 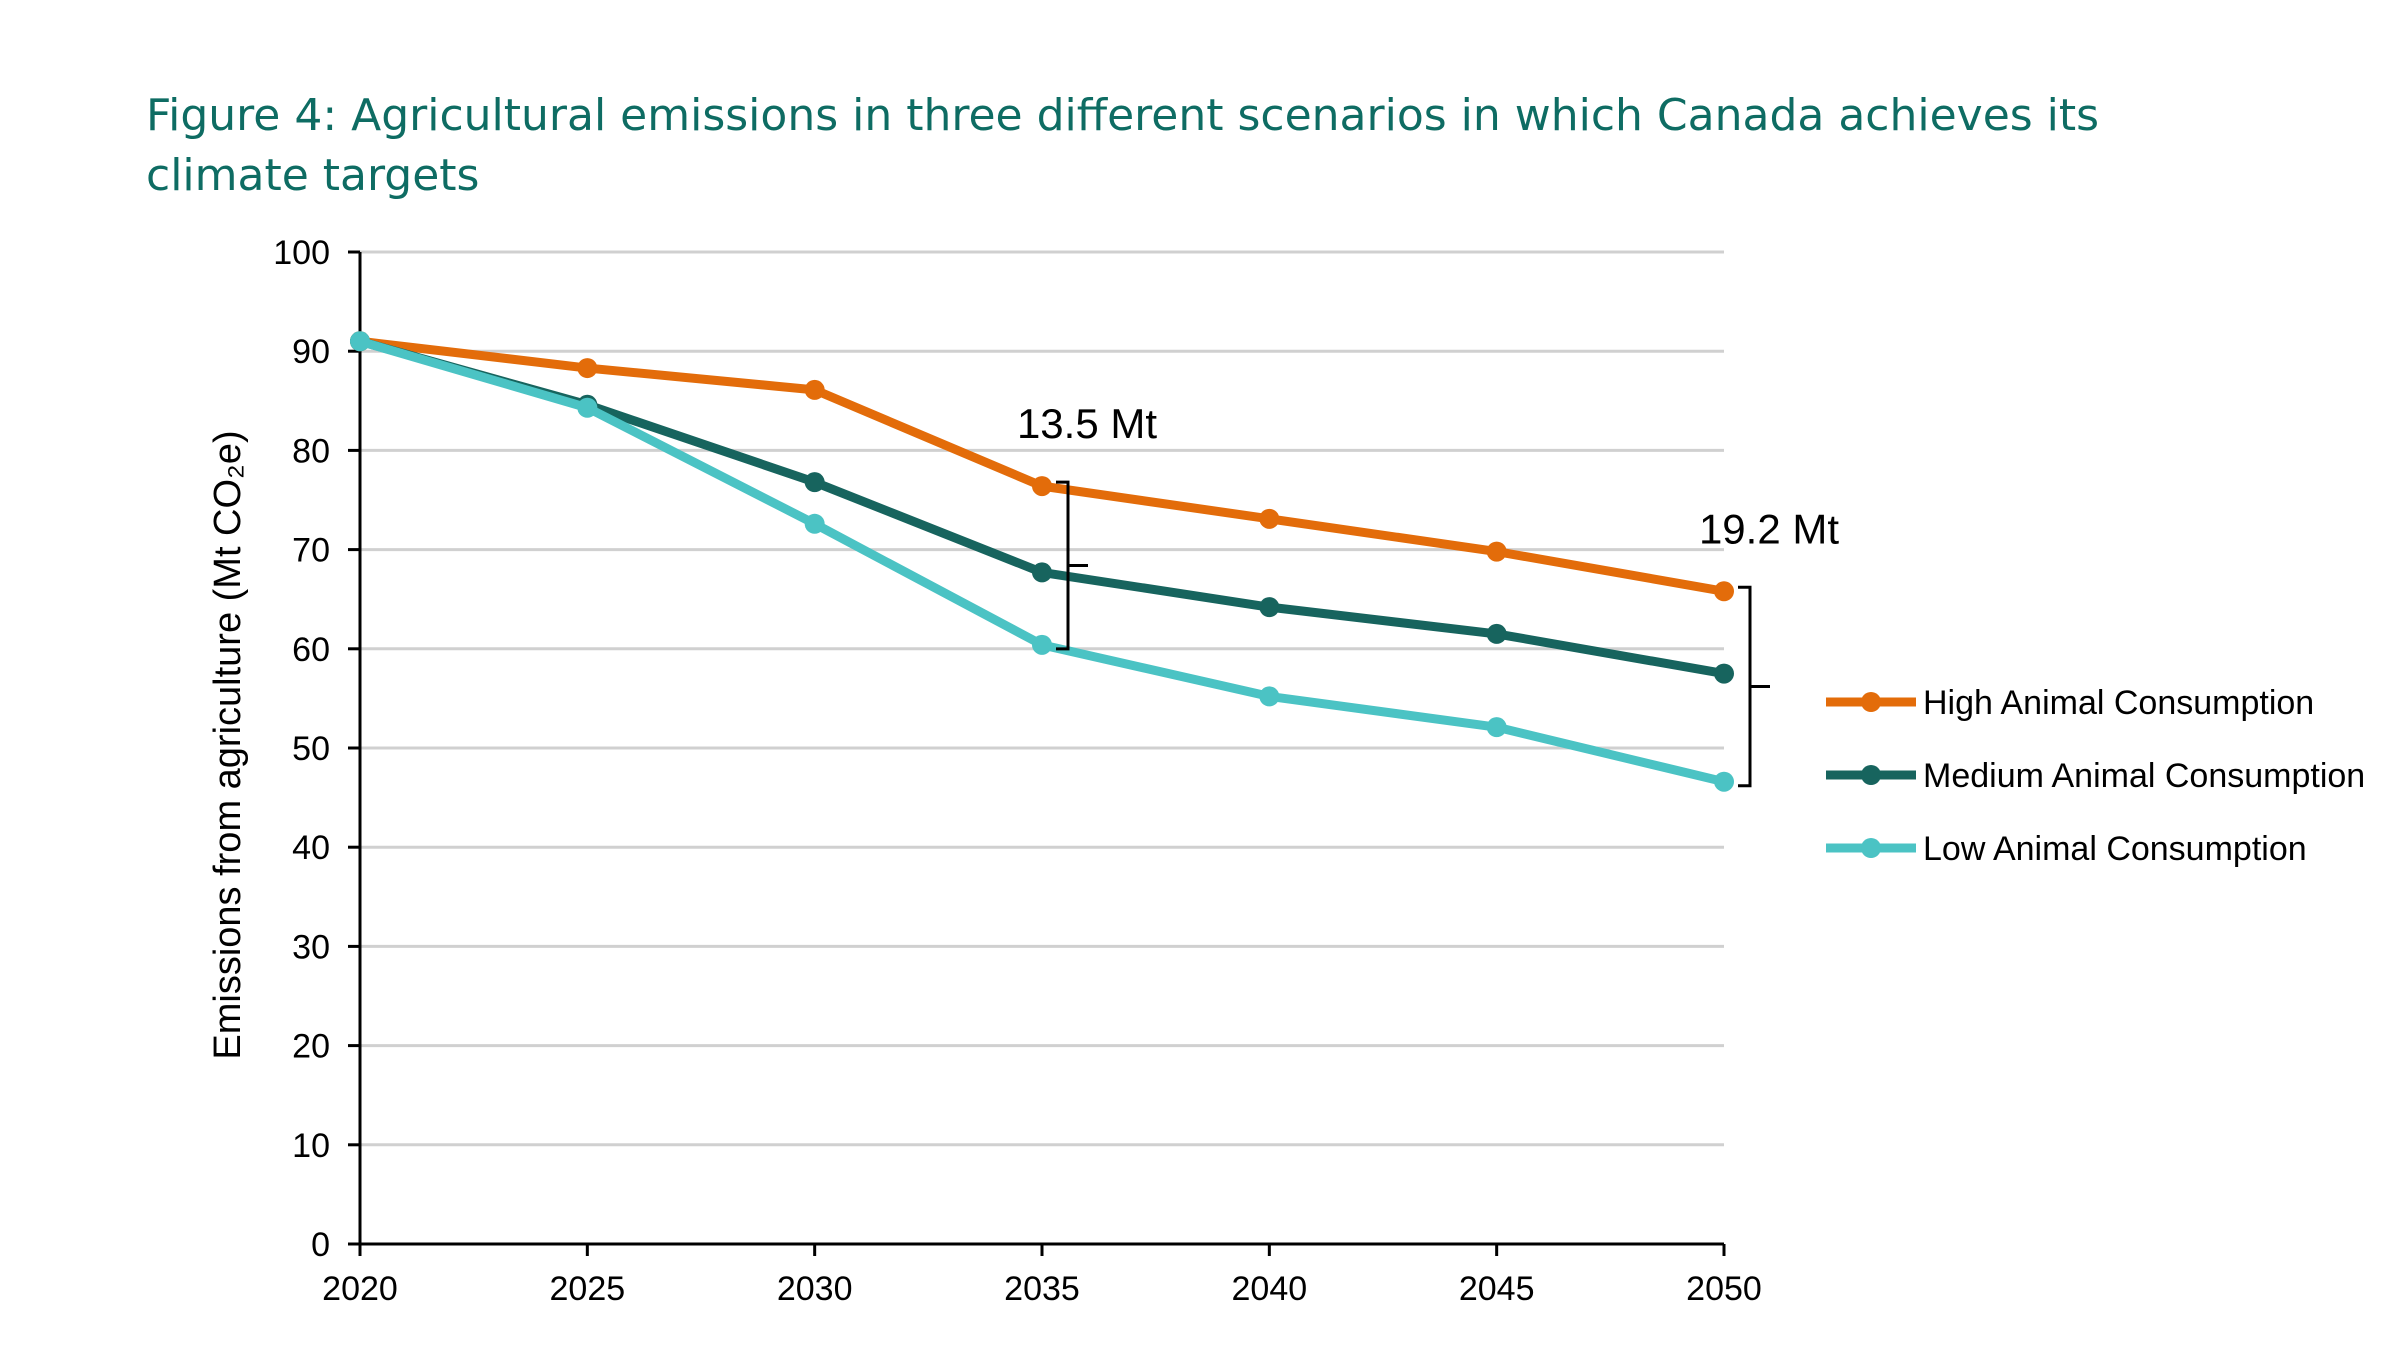 What do you see at coordinates (2115, 849) in the screenshot?
I see `legend-label: Low Animal Consumption` at bounding box center [2115, 849].